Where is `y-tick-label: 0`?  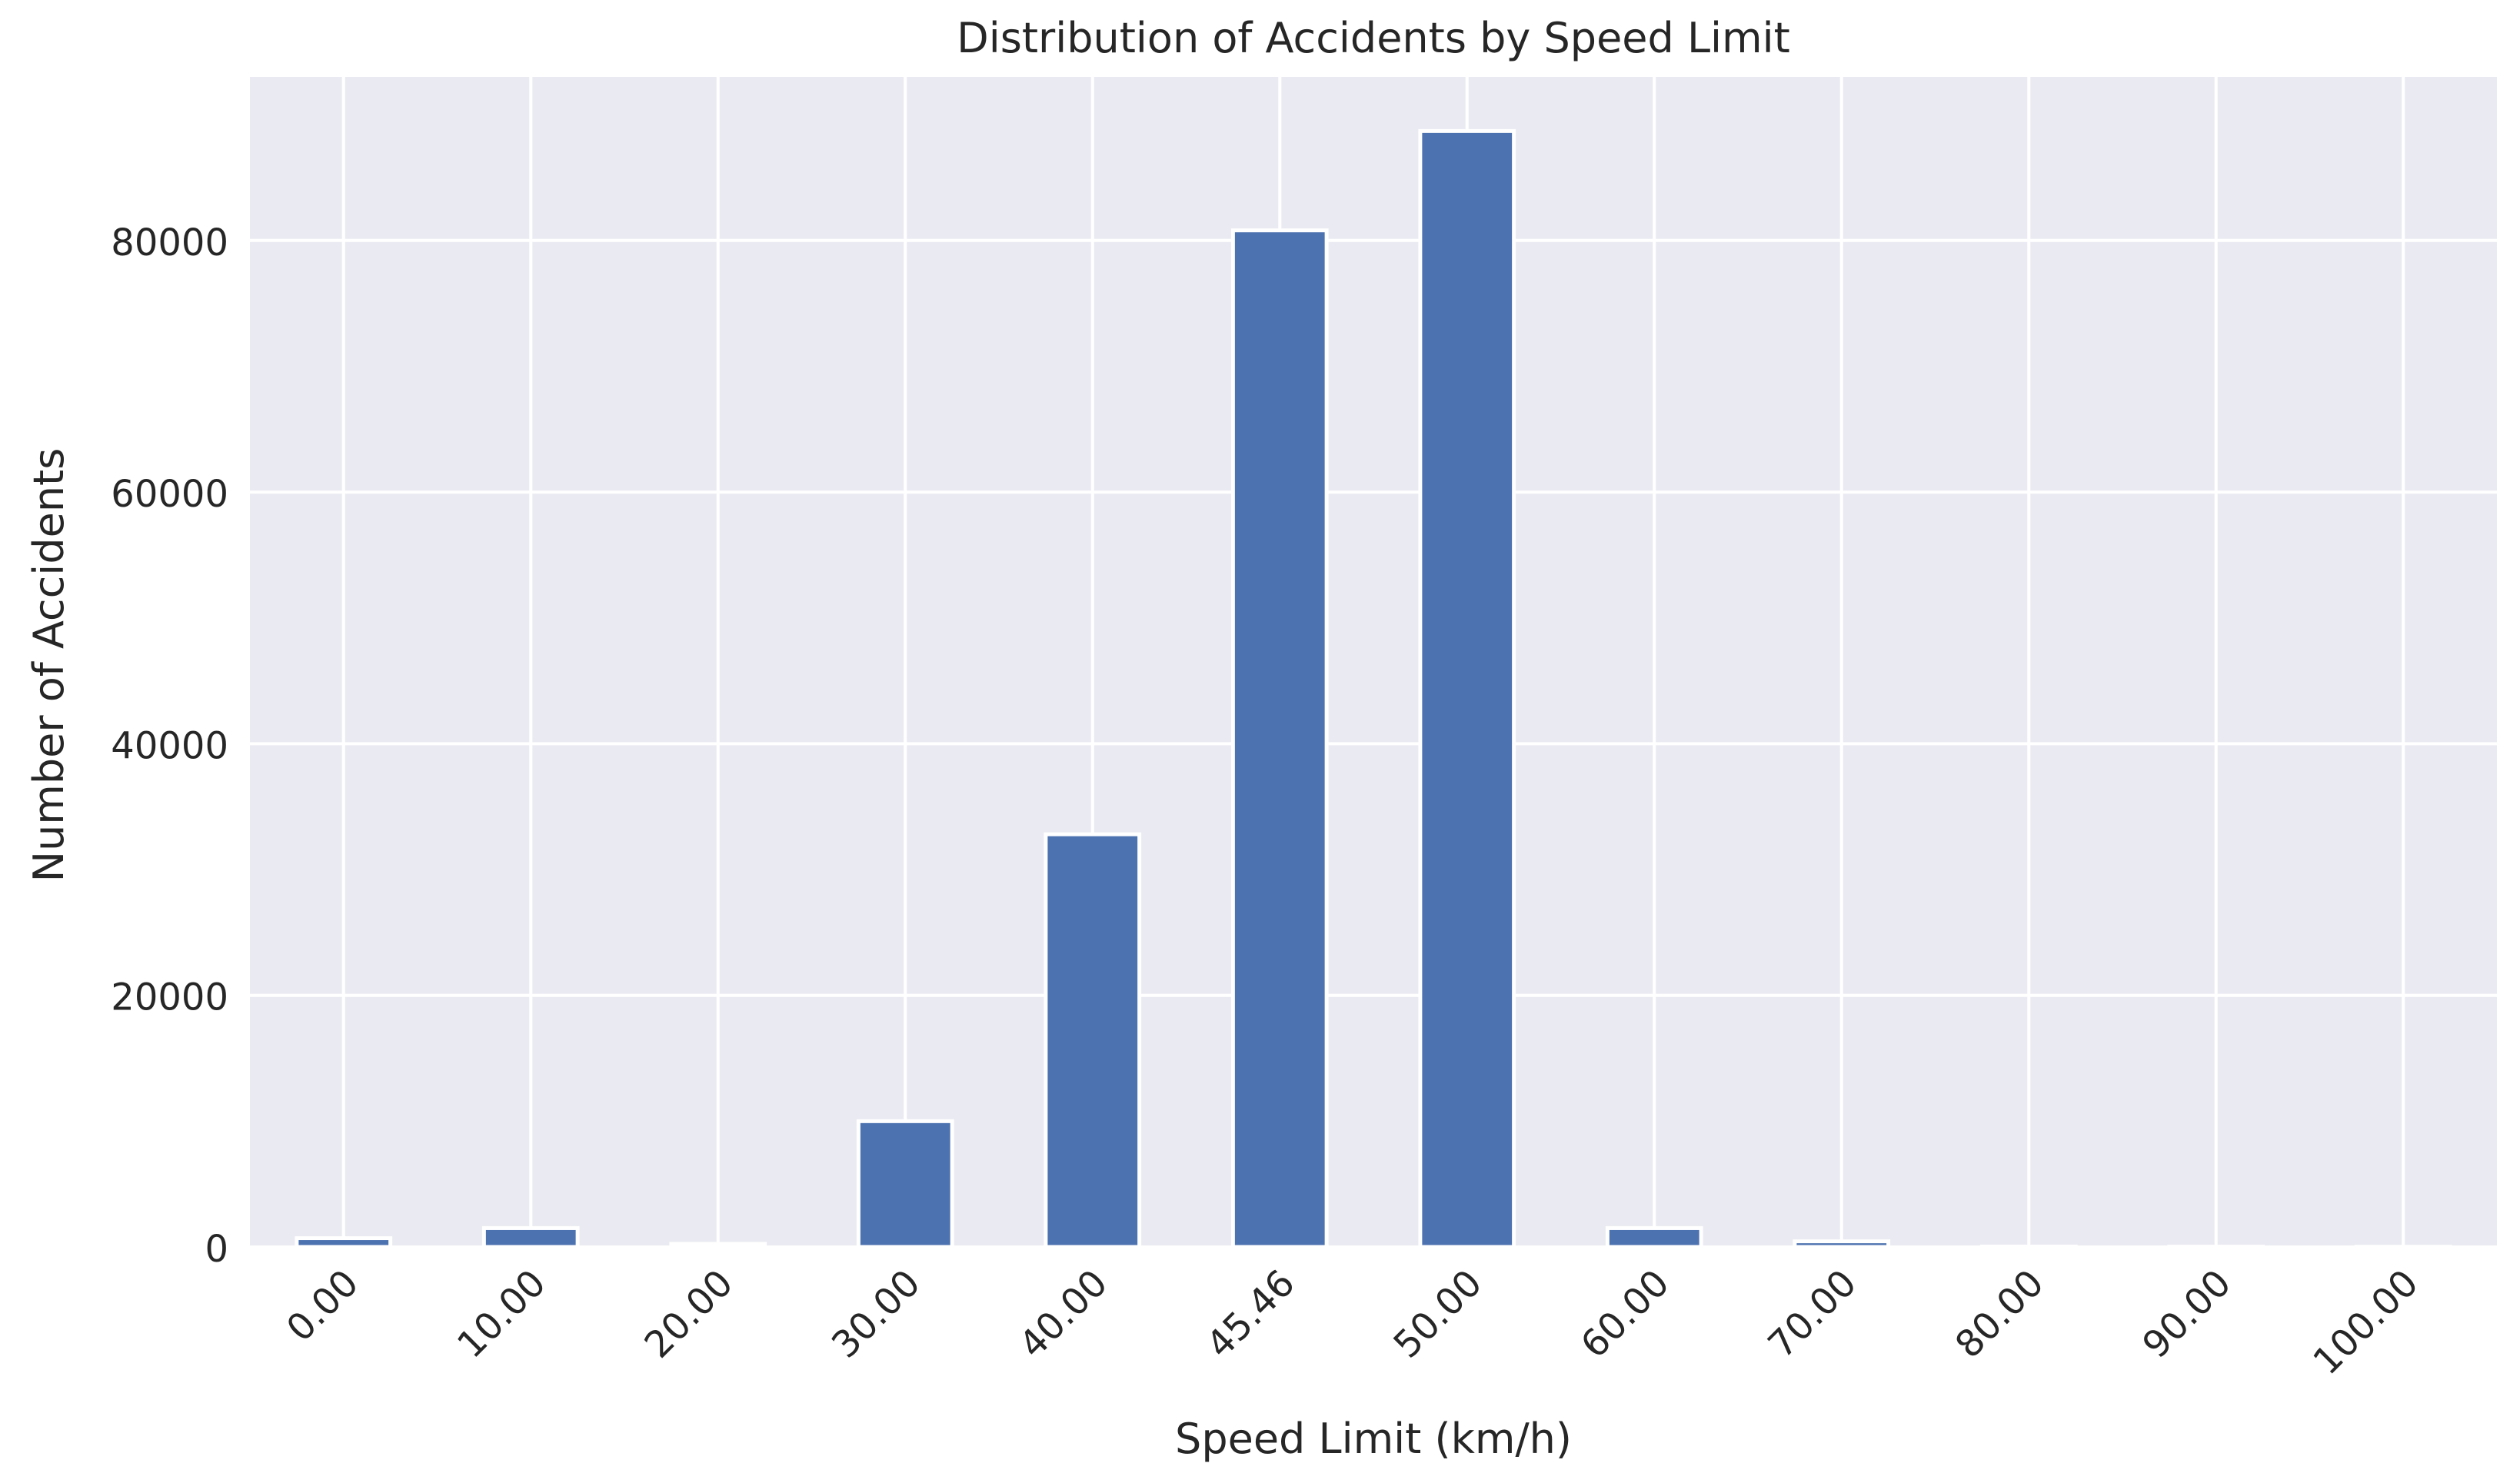
y-tick-label: 0 is located at coordinates (216, 1249).